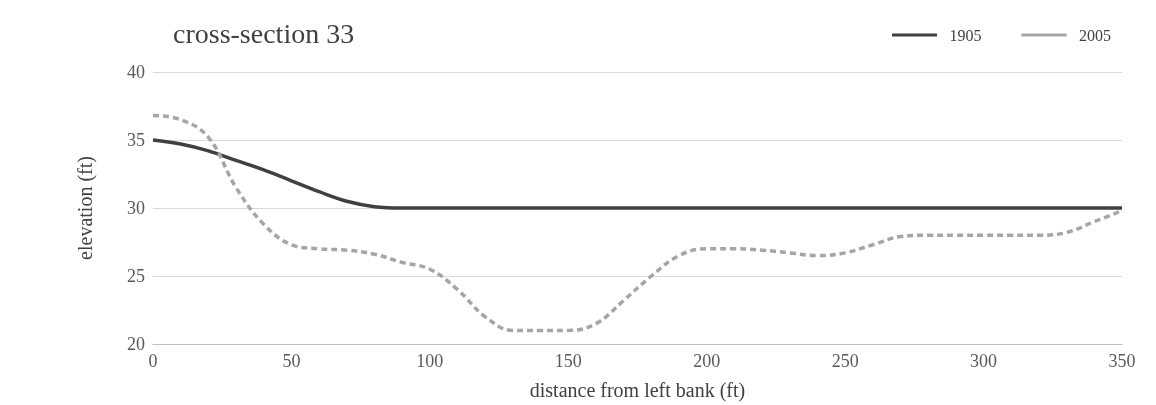  What do you see at coordinates (136, 72) in the screenshot?
I see `y-tick-label: 40` at bounding box center [136, 72].